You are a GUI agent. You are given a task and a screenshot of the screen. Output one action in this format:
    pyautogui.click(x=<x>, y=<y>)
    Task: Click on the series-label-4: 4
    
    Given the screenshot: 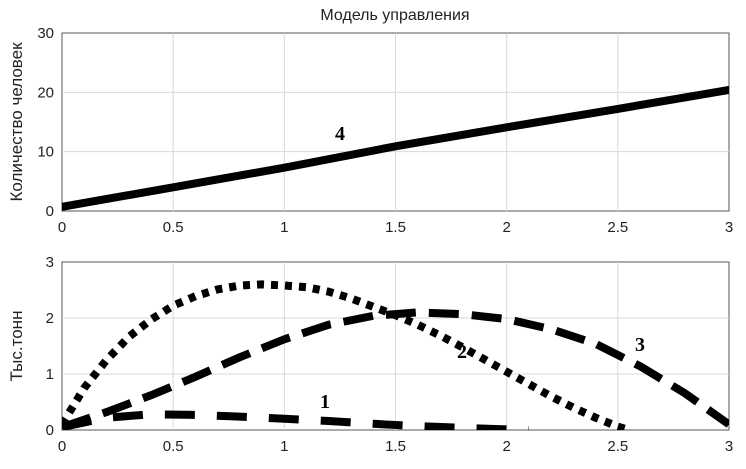 What is the action you would take?
    pyautogui.click(x=340, y=134)
    